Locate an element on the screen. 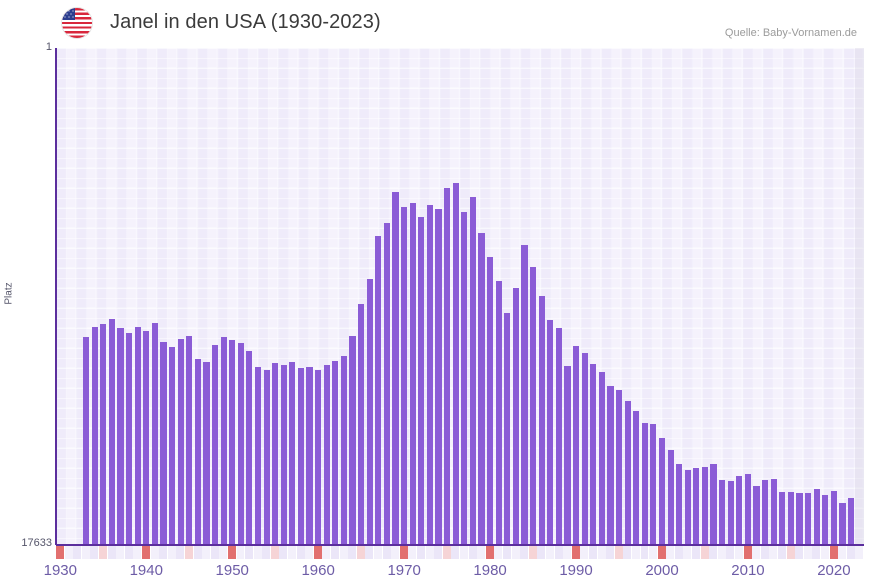  x-axis-tick-label: 1940 is located at coordinates (146, 570).